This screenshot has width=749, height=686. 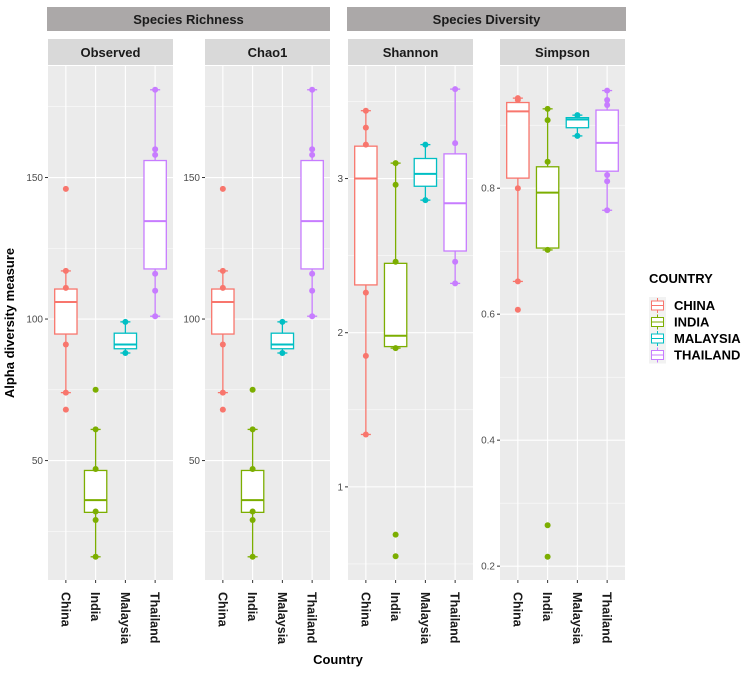 I want to click on legend-item-malaysia: MALAYSIA, so click(x=695, y=338).